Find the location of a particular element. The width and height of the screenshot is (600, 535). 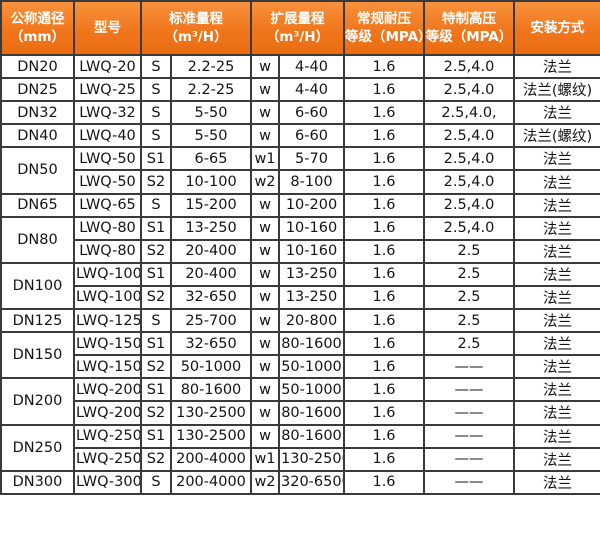

table-row: LWQ-250 S2 200-4000 w1 130-2500 1.6 —— 法兰 is located at coordinates (300, 459).